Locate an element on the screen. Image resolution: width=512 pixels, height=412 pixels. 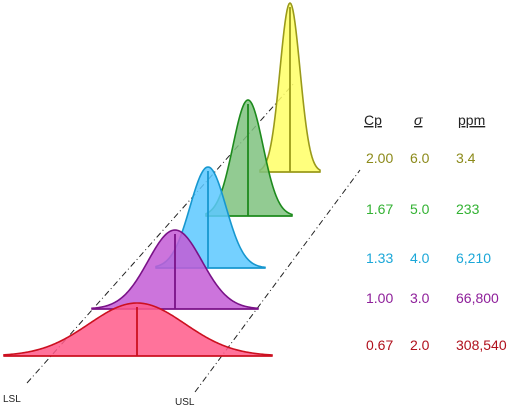
table-cell-sigma: 3.0 is located at coordinates (420, 298).